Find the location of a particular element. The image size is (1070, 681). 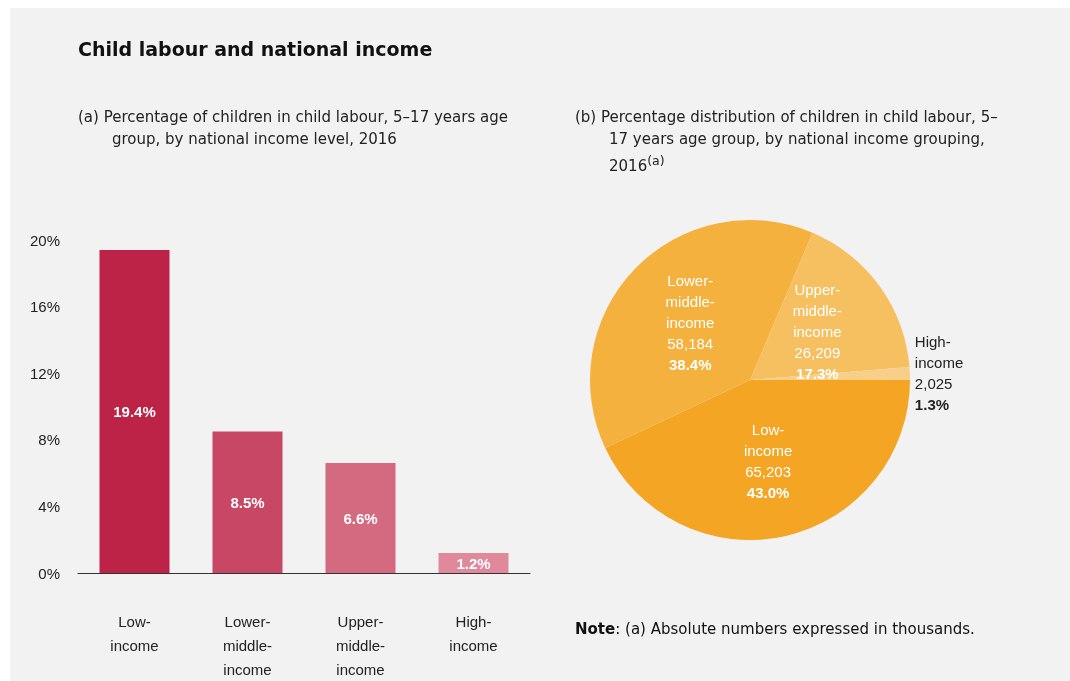

data-label: 1.2% is located at coordinates (473, 563).